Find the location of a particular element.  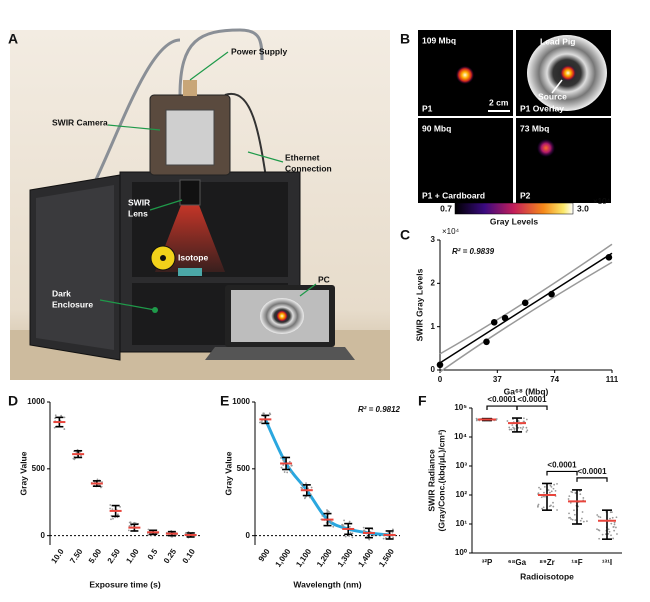

x-tick-label: 1,400 is located at coordinates (365, 558).